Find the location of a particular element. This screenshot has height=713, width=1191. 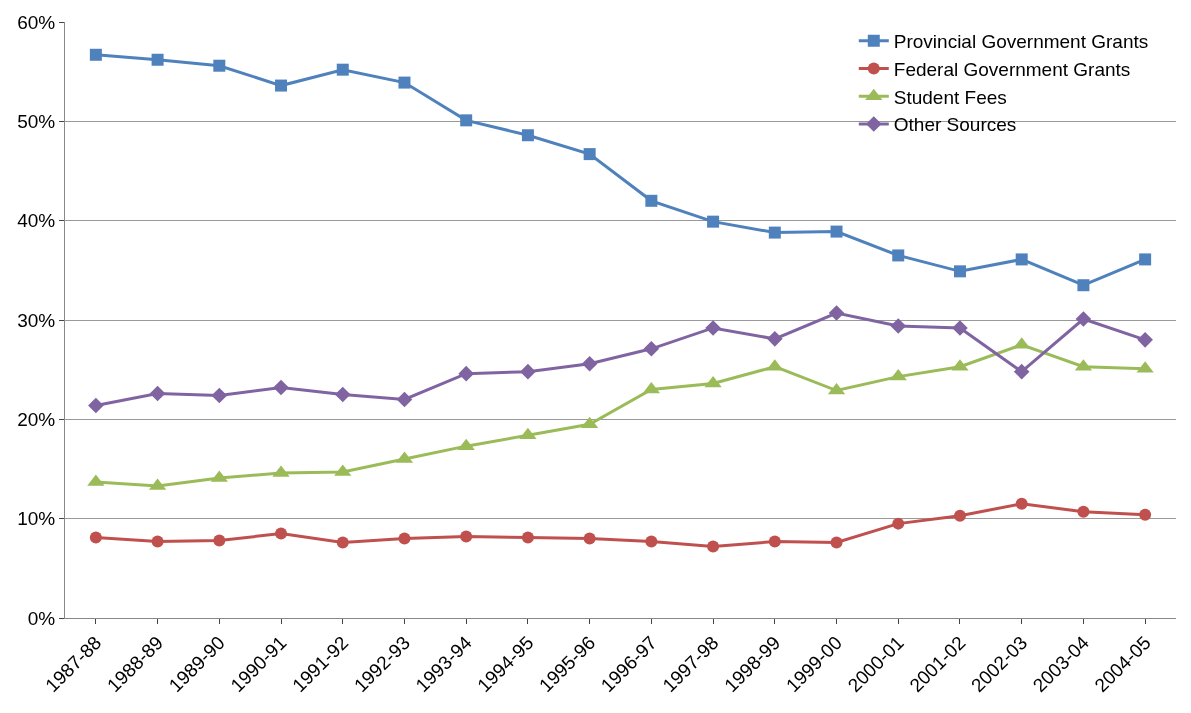

y-tick-label: 60% is located at coordinates (36, 22).